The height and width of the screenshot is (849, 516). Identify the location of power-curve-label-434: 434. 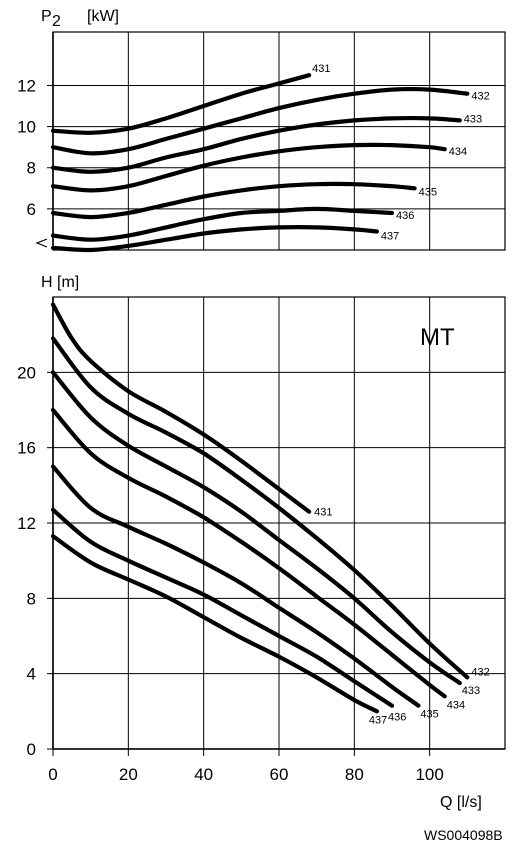
(458, 152).